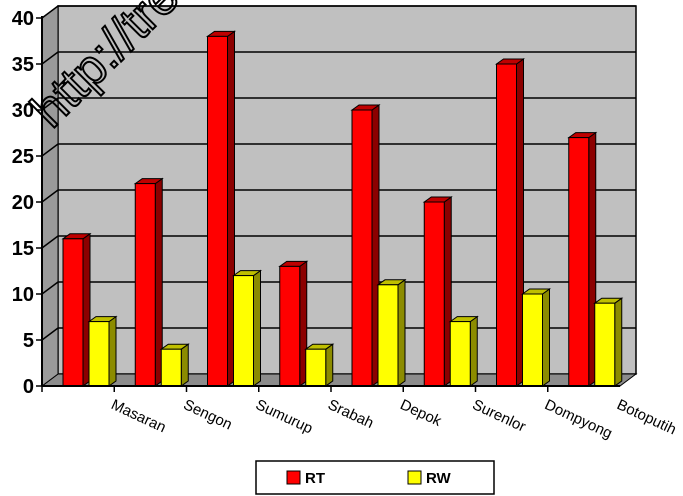  Describe the element at coordinates (499, 415) in the screenshot. I see `x-tick-label: Surenlor` at that location.